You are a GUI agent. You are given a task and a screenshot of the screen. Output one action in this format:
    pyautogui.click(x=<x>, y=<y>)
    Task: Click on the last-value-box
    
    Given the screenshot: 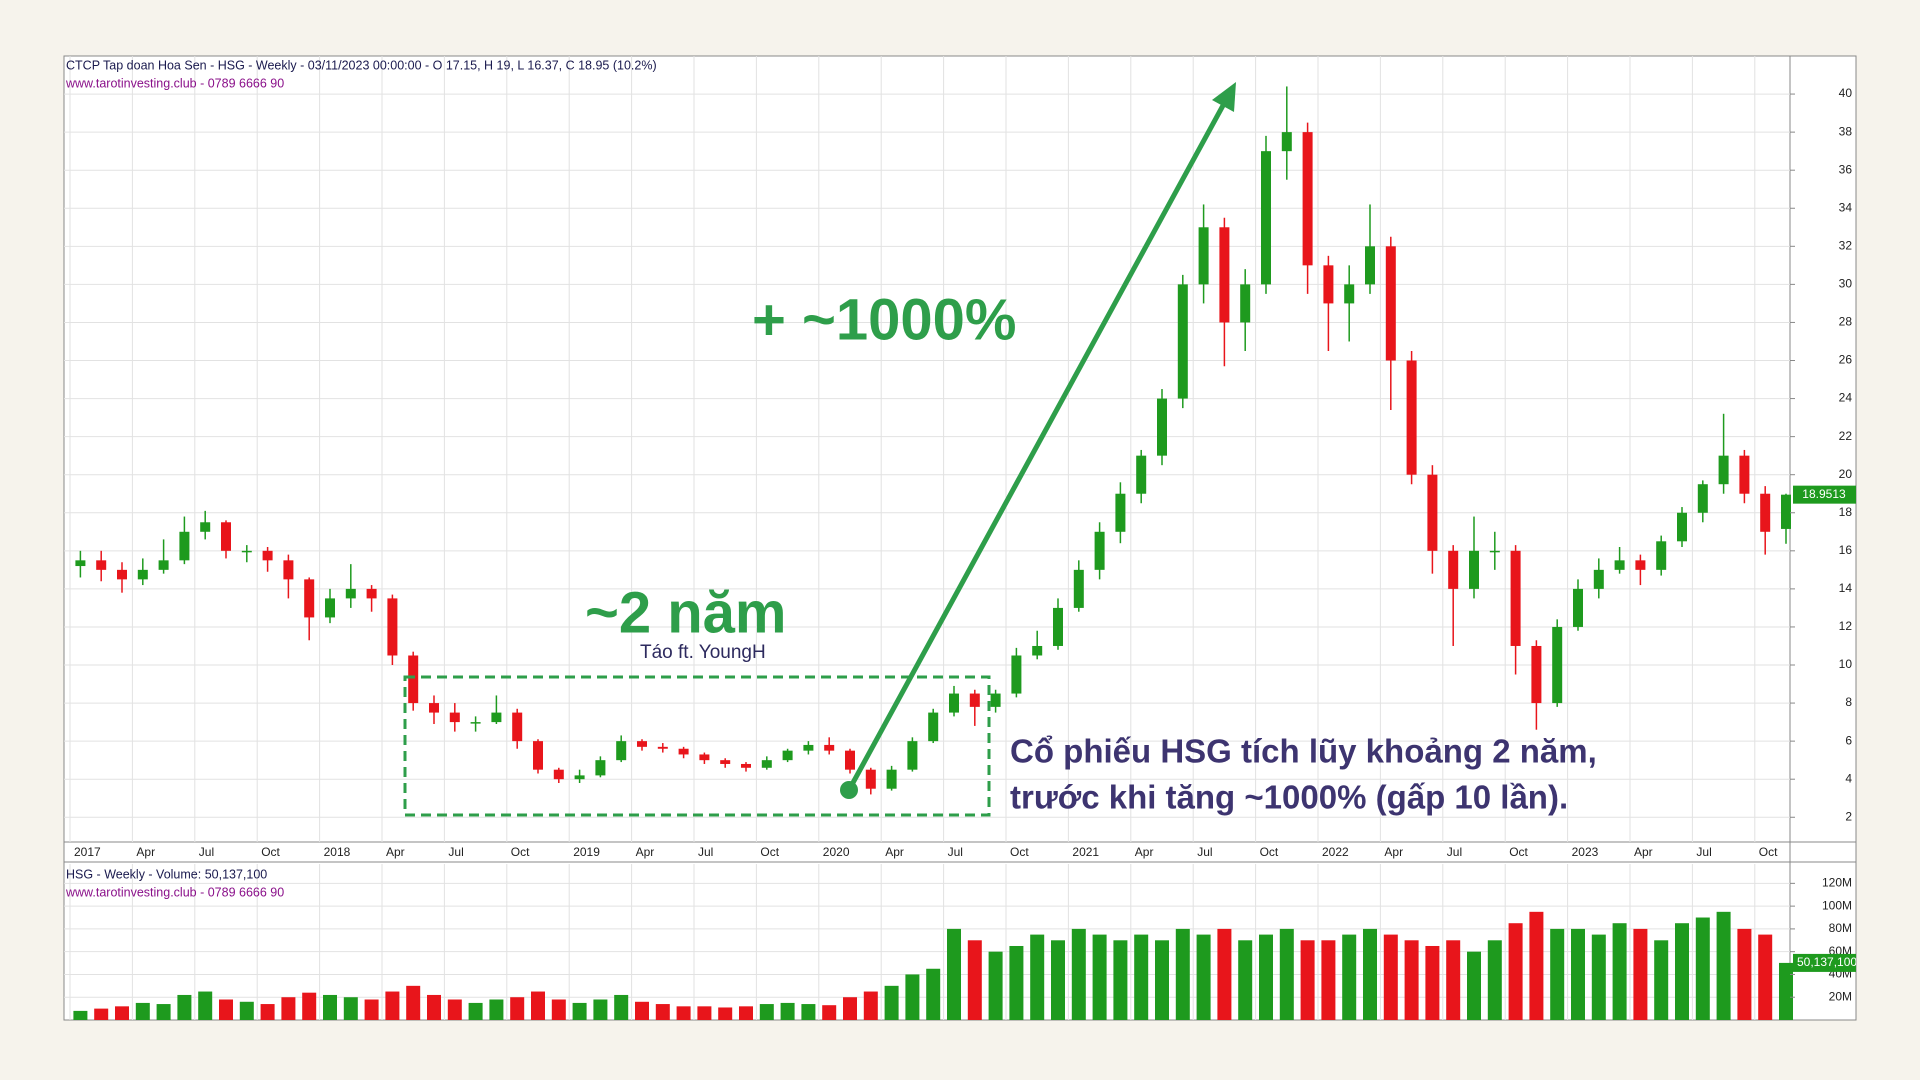 What is the action you would take?
    pyautogui.click(x=1824, y=962)
    